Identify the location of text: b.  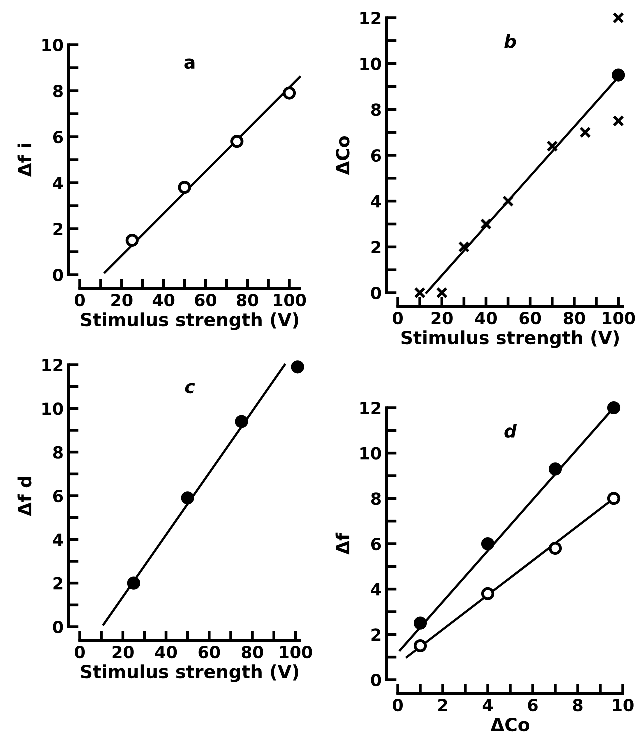
(510, 41).